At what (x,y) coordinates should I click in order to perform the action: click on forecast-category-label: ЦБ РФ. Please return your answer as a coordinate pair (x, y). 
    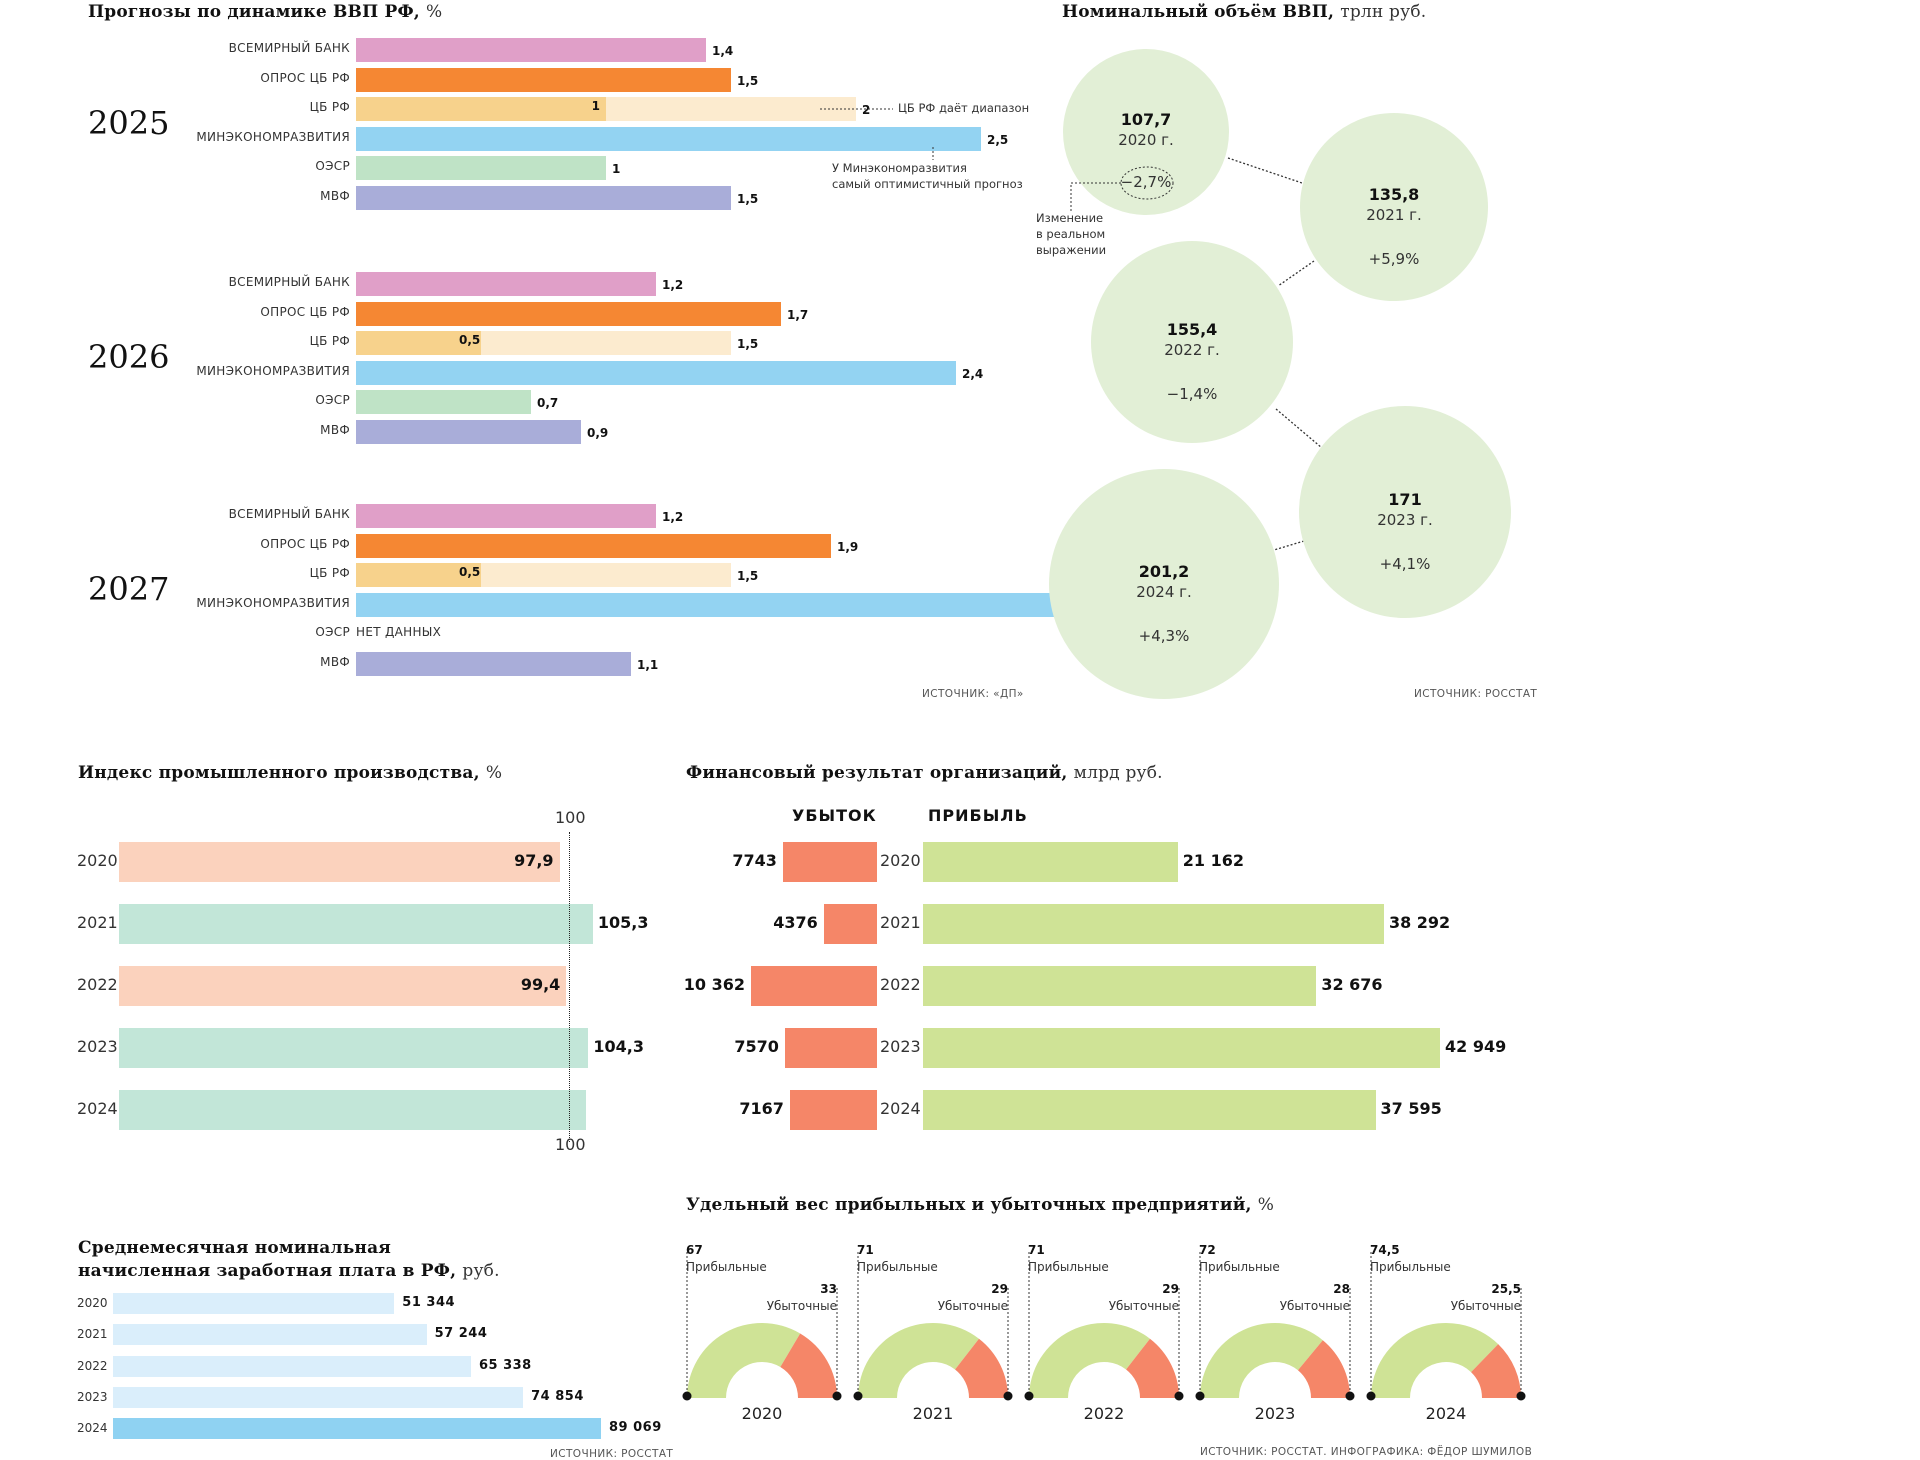
    Looking at the image, I should click on (329, 573).